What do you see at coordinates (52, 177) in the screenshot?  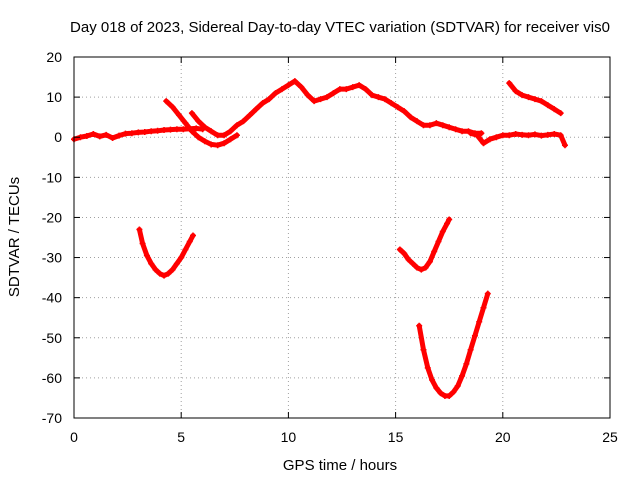 I see `y-tick-label: -10` at bounding box center [52, 177].